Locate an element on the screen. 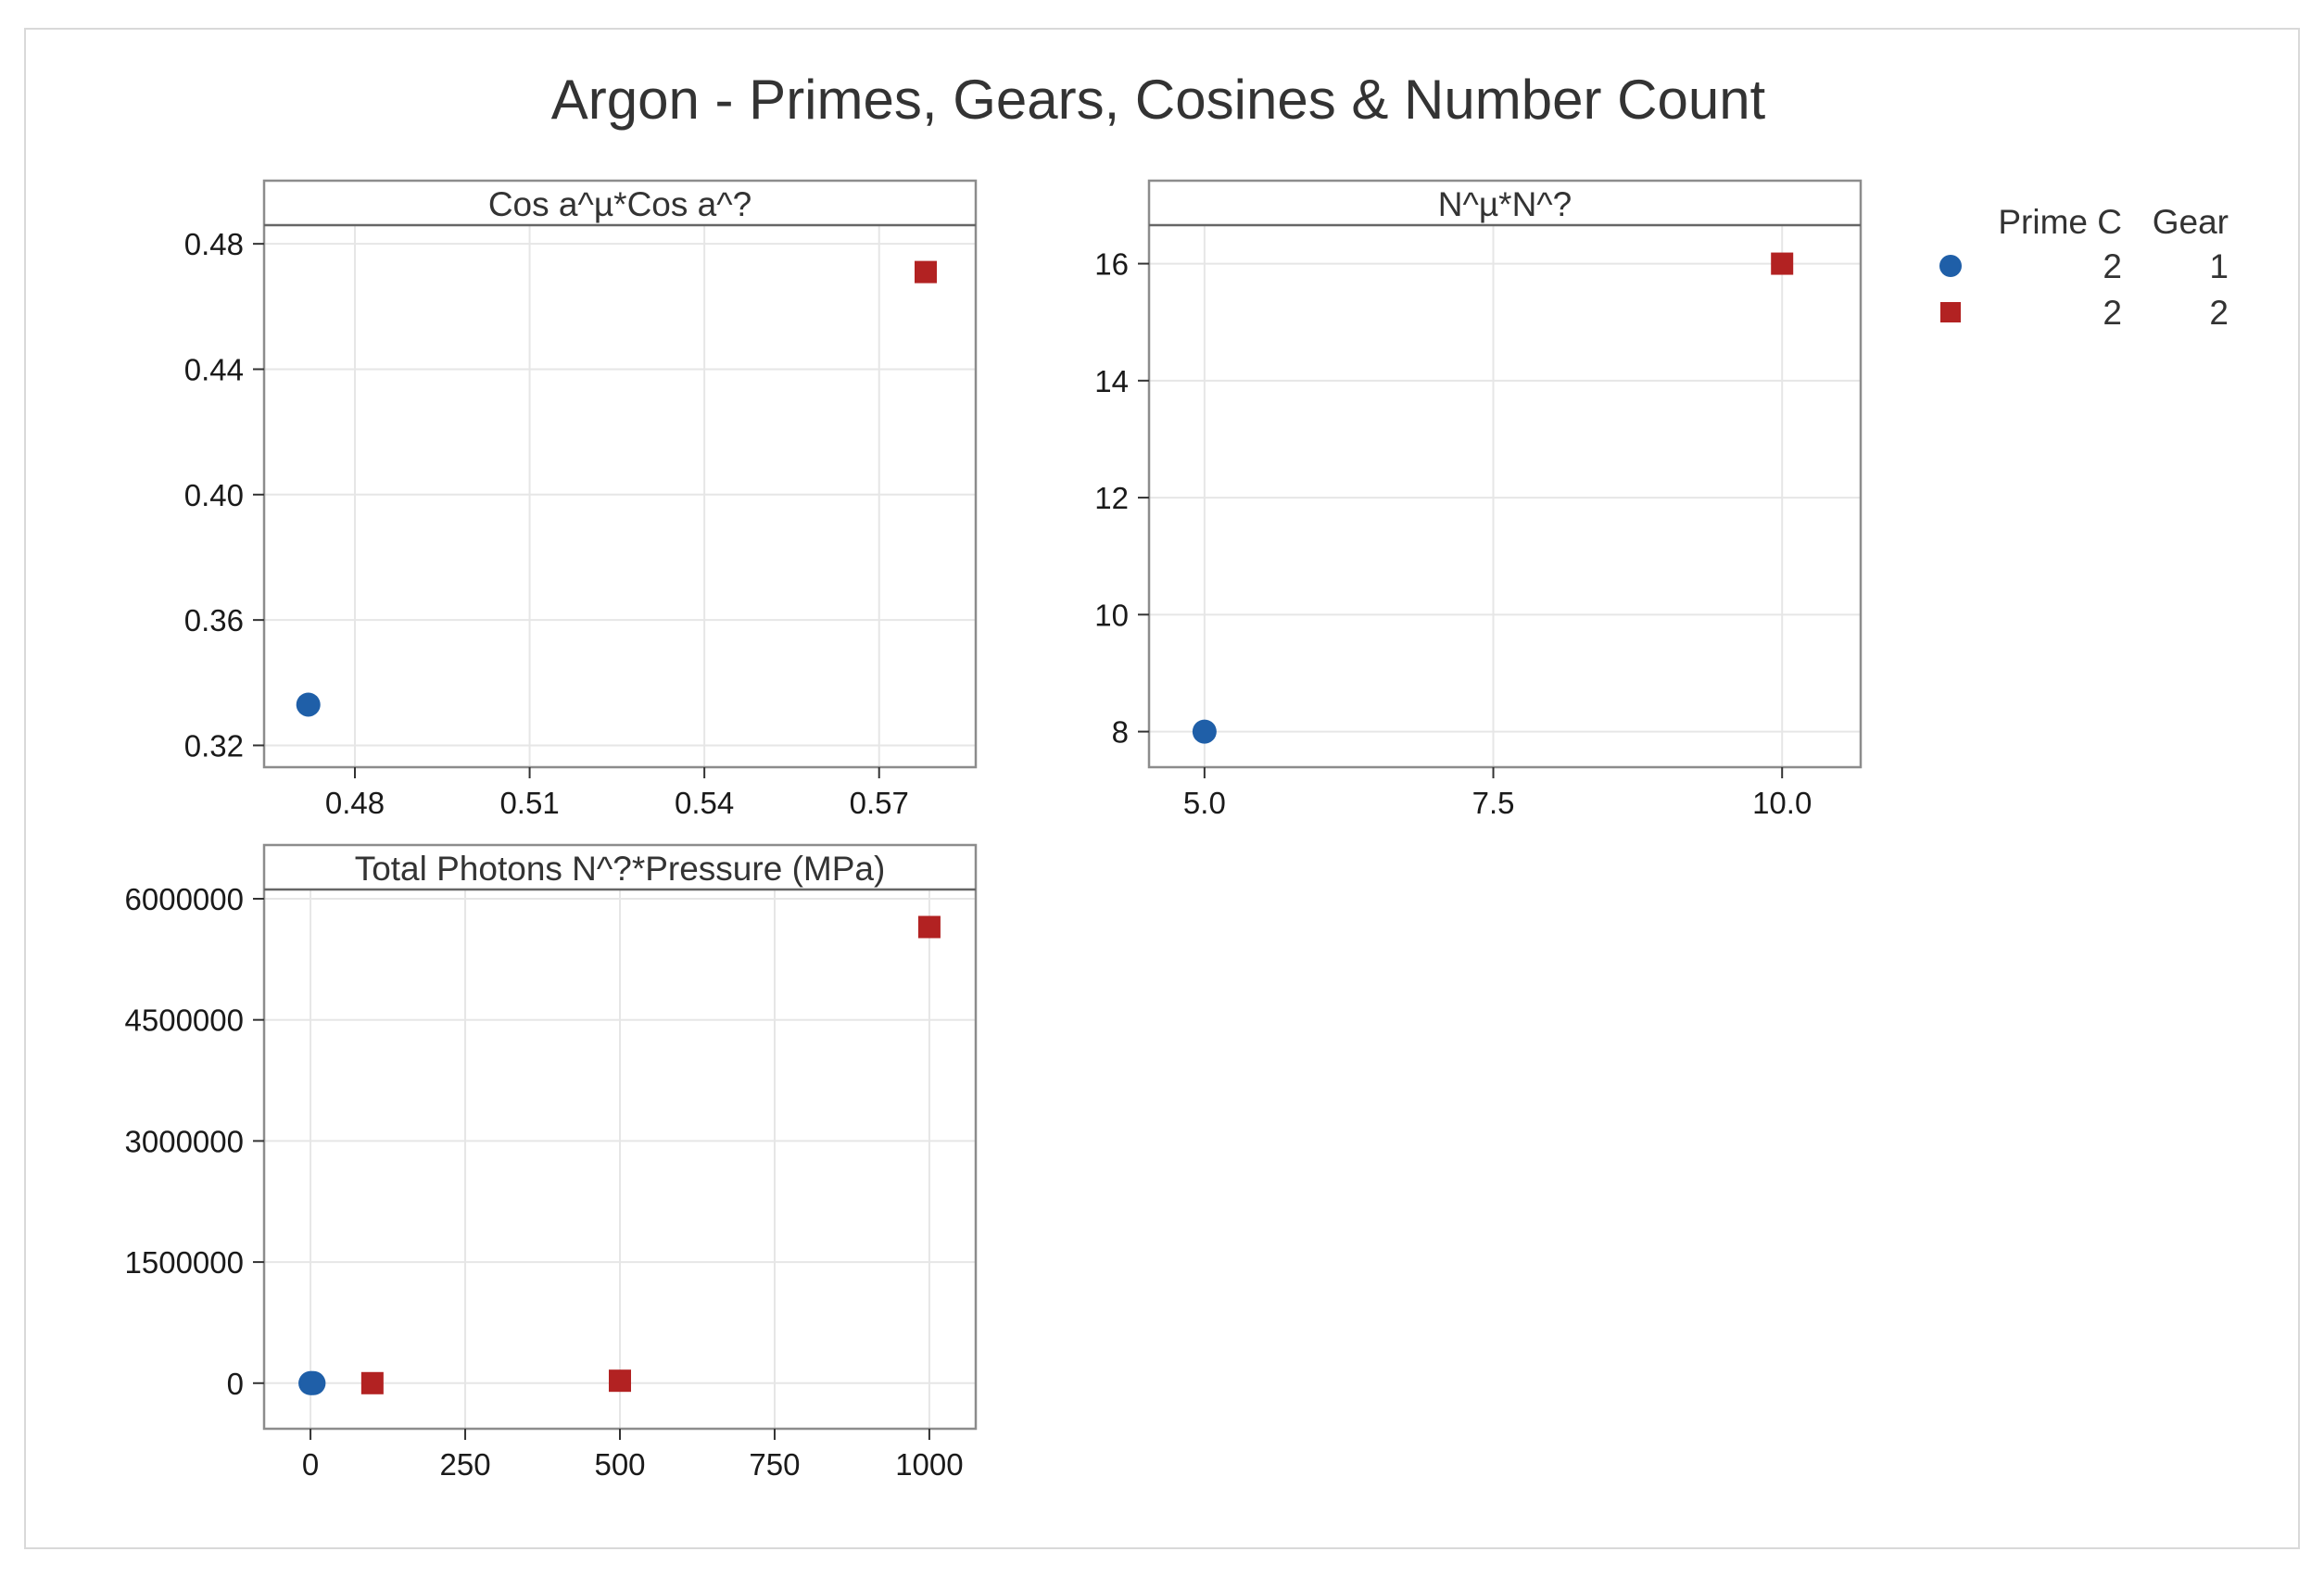 The height and width of the screenshot is (1577, 2324). legend-header-gear: Gear is located at coordinates (2191, 222).